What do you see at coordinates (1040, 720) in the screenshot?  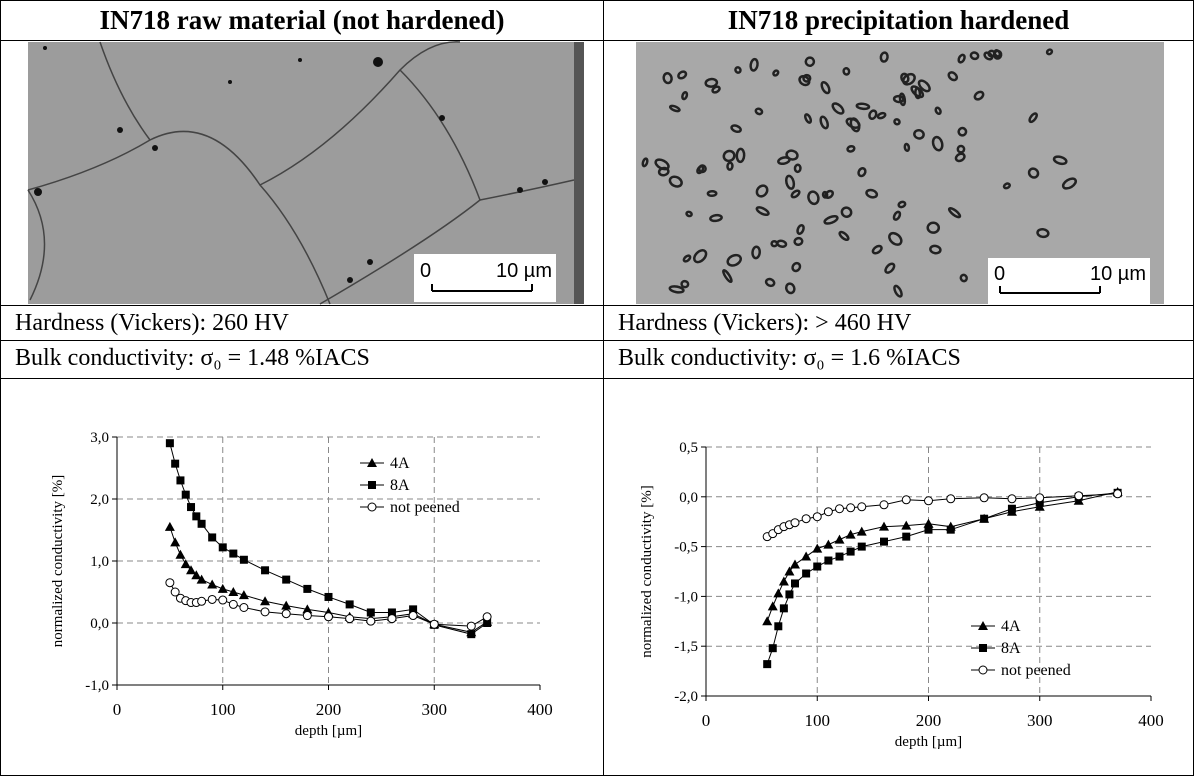 I see `x-tick-label: 300` at bounding box center [1040, 720].